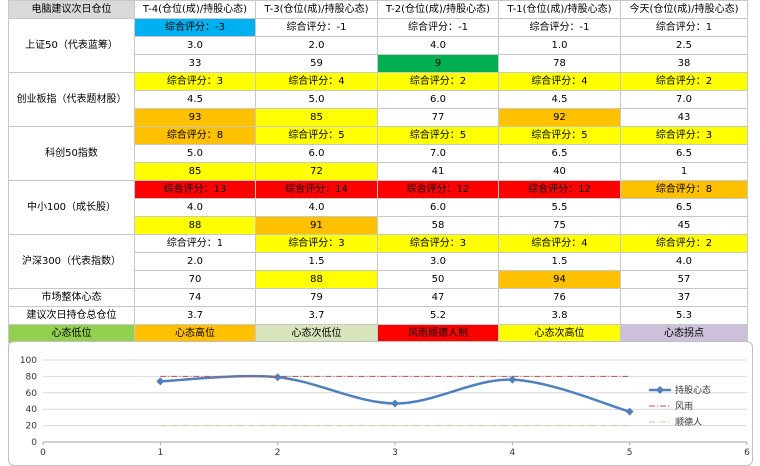  What do you see at coordinates (316, 171) in the screenshot?
I see `mood-cell: 72` at bounding box center [316, 171].